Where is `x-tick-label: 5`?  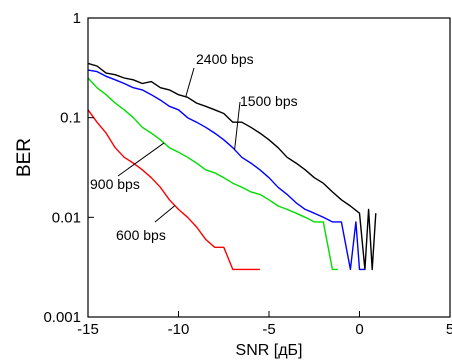
x-tick-label: 5 is located at coordinates (449, 329).